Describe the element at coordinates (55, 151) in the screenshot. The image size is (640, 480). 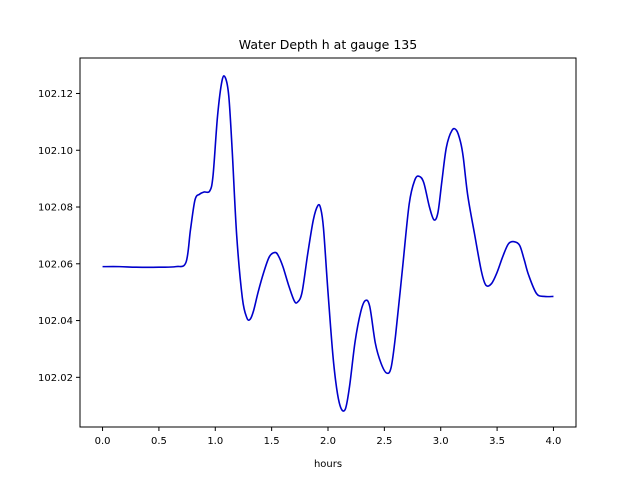
I see `y-tick-label: 102.10` at that location.